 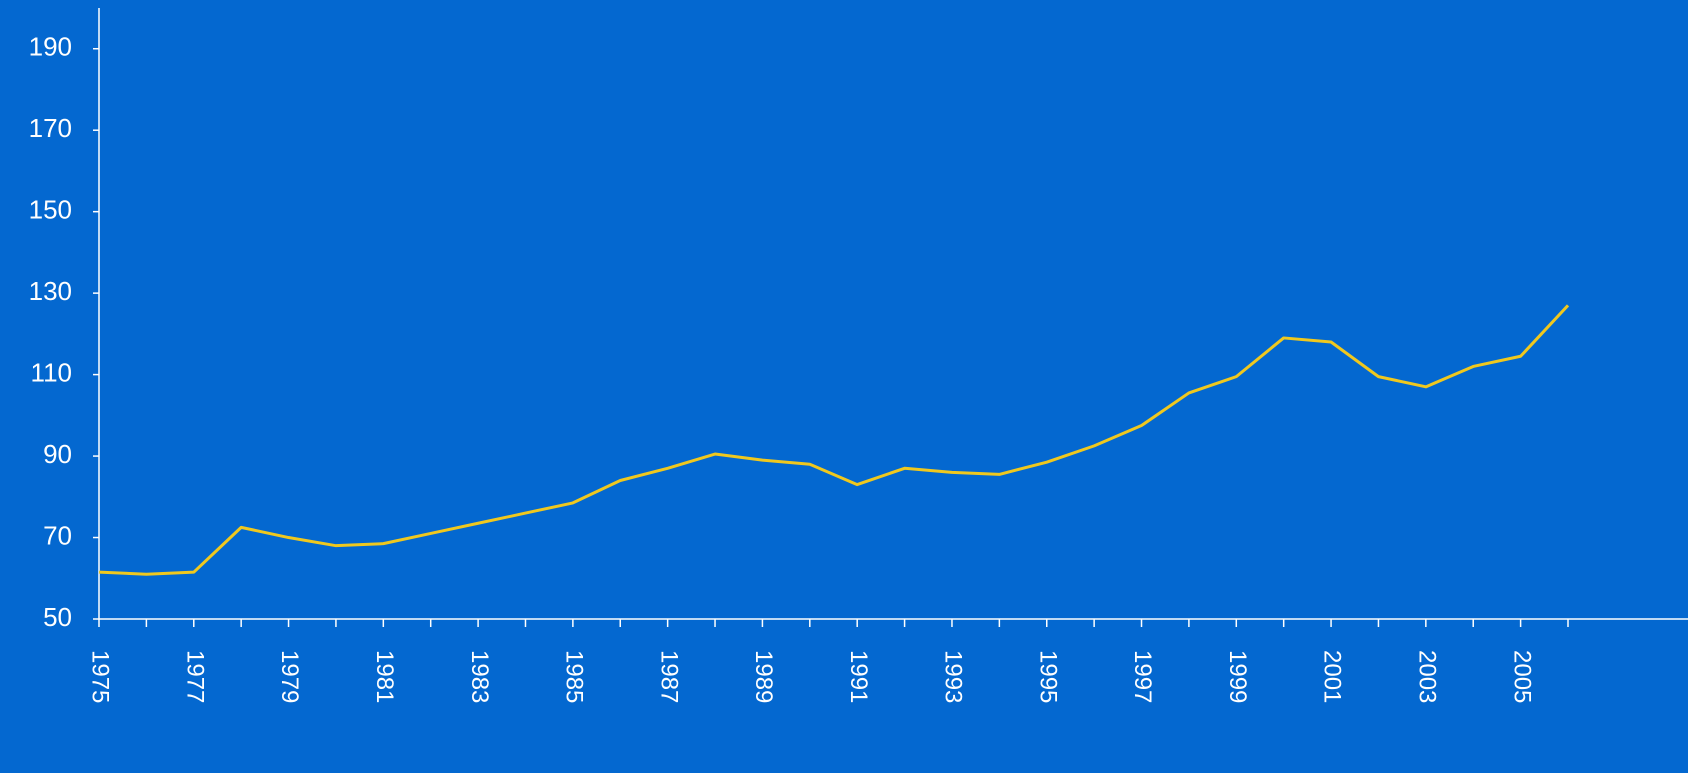 What do you see at coordinates (574, 676) in the screenshot?
I see `x-tick-label: 1985` at bounding box center [574, 676].